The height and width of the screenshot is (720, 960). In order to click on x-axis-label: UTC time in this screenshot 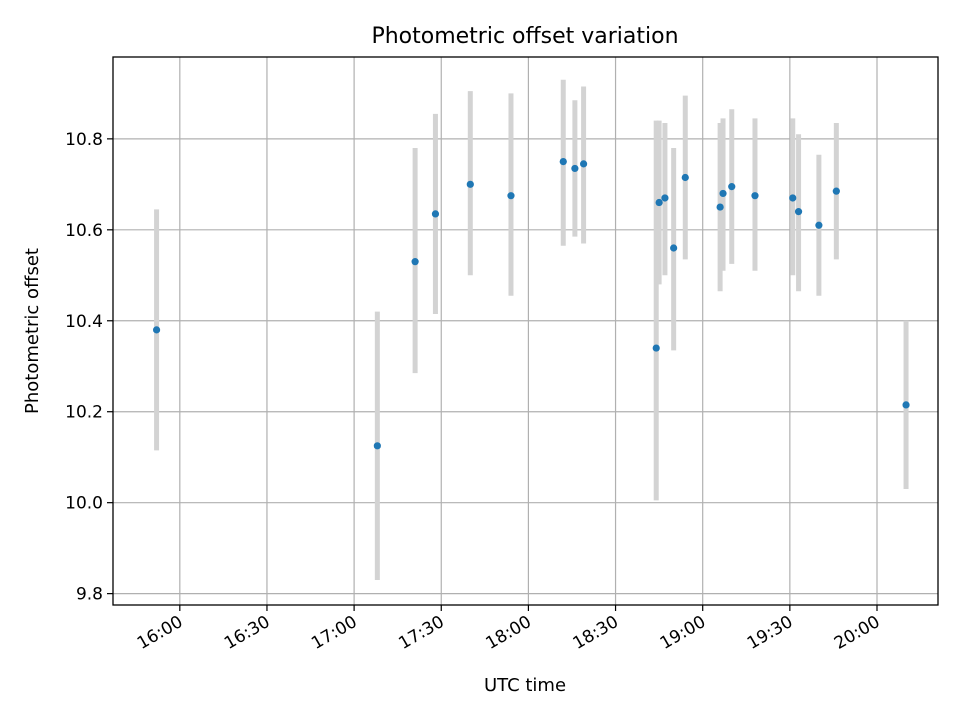, I will do `click(525, 685)`.